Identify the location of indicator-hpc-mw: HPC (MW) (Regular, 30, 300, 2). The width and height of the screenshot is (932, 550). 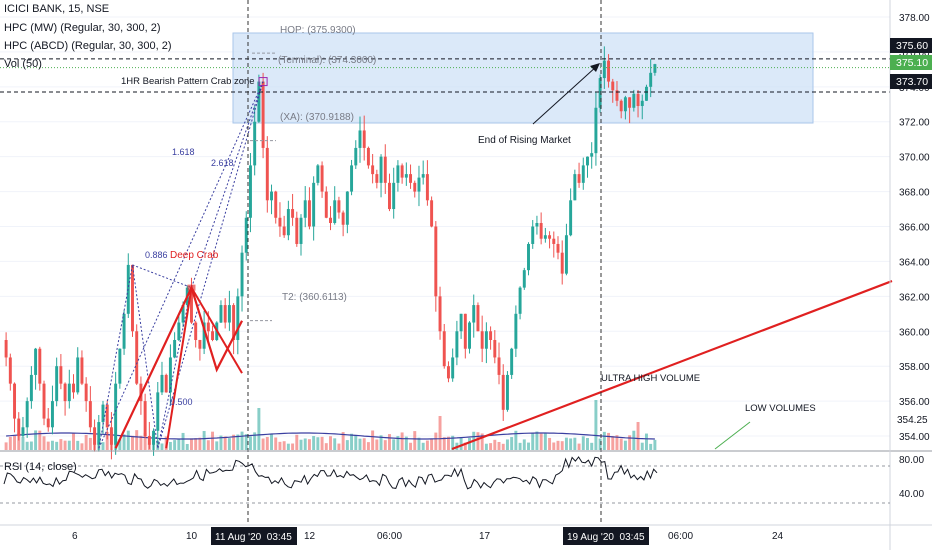
(82, 28).